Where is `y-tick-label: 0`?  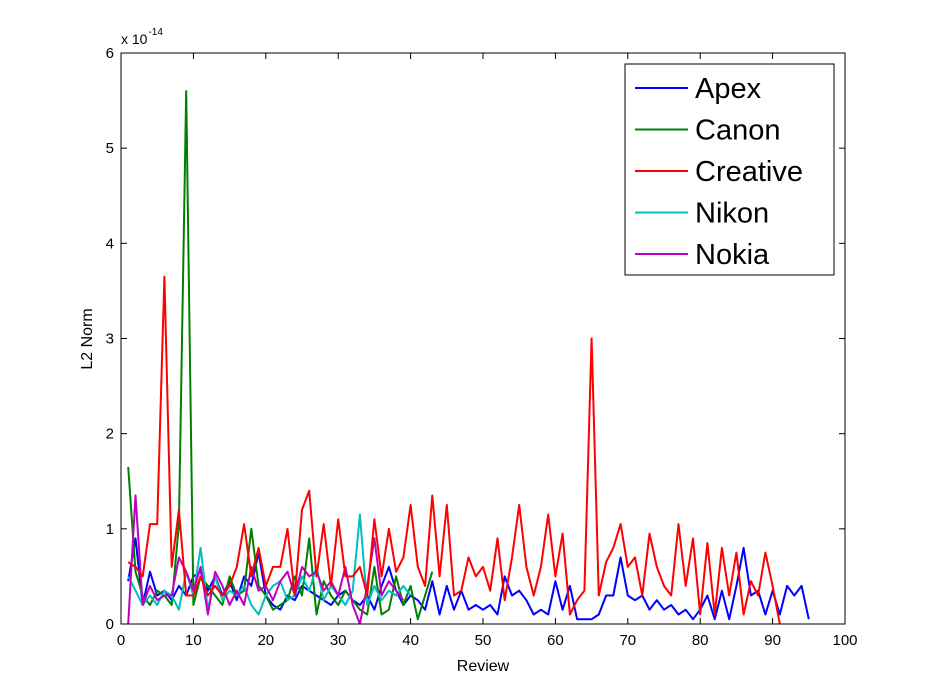 y-tick-label: 0 is located at coordinates (110, 624).